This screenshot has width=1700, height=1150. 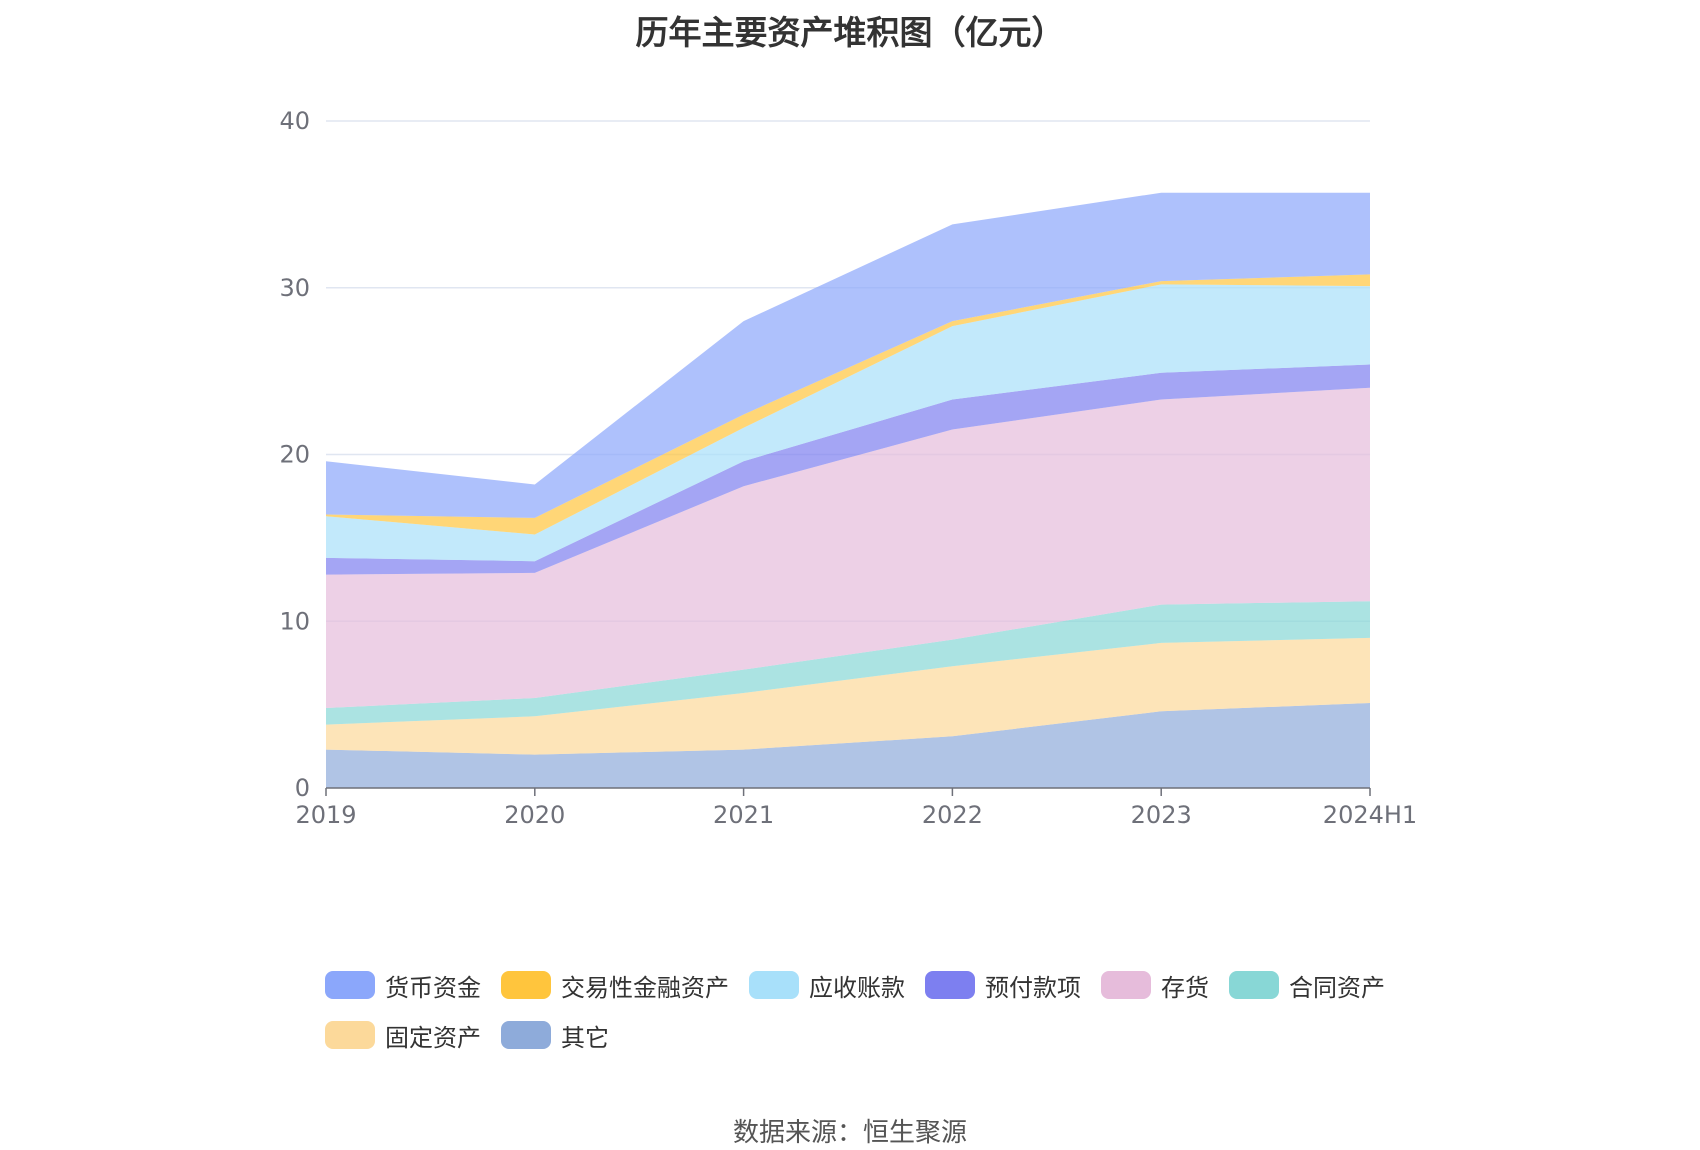 I want to click on y-tick-label: 0, so click(x=302, y=788).